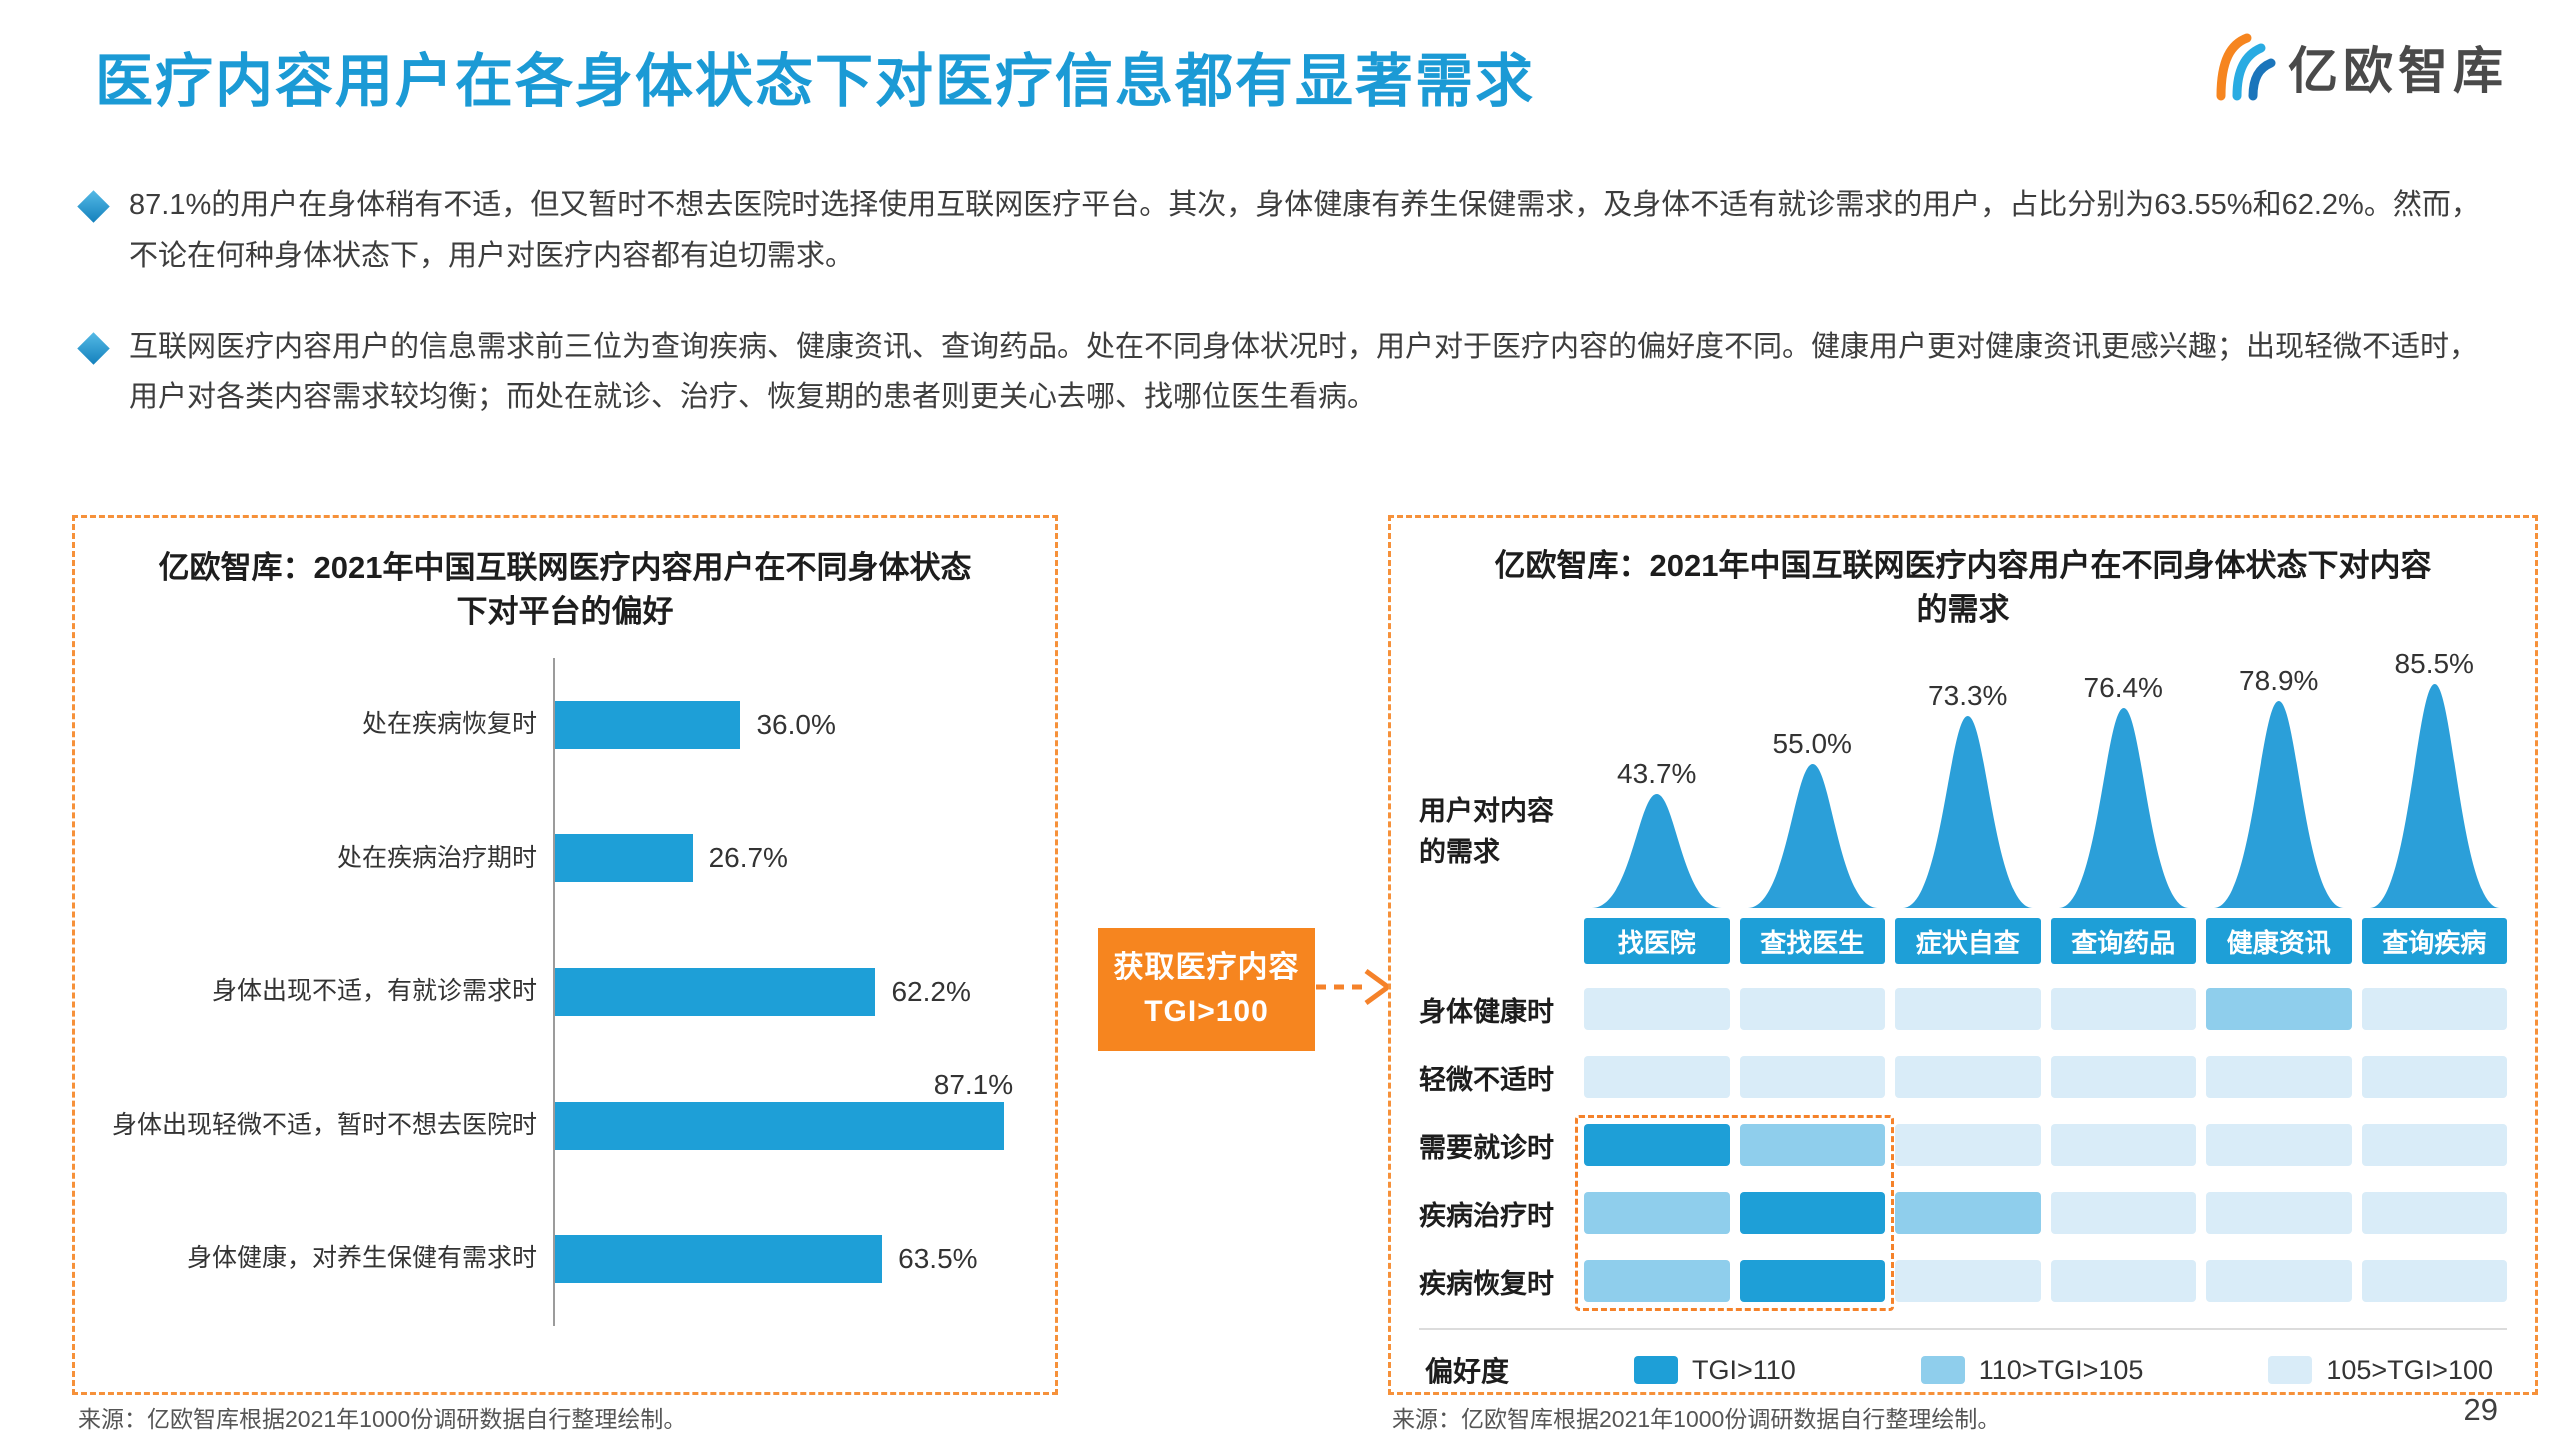 This screenshot has height=1440, width=2560. Describe the element at coordinates (2398, 71) in the screenshot. I see `brand-logo-text: 亿欧智库` at that location.